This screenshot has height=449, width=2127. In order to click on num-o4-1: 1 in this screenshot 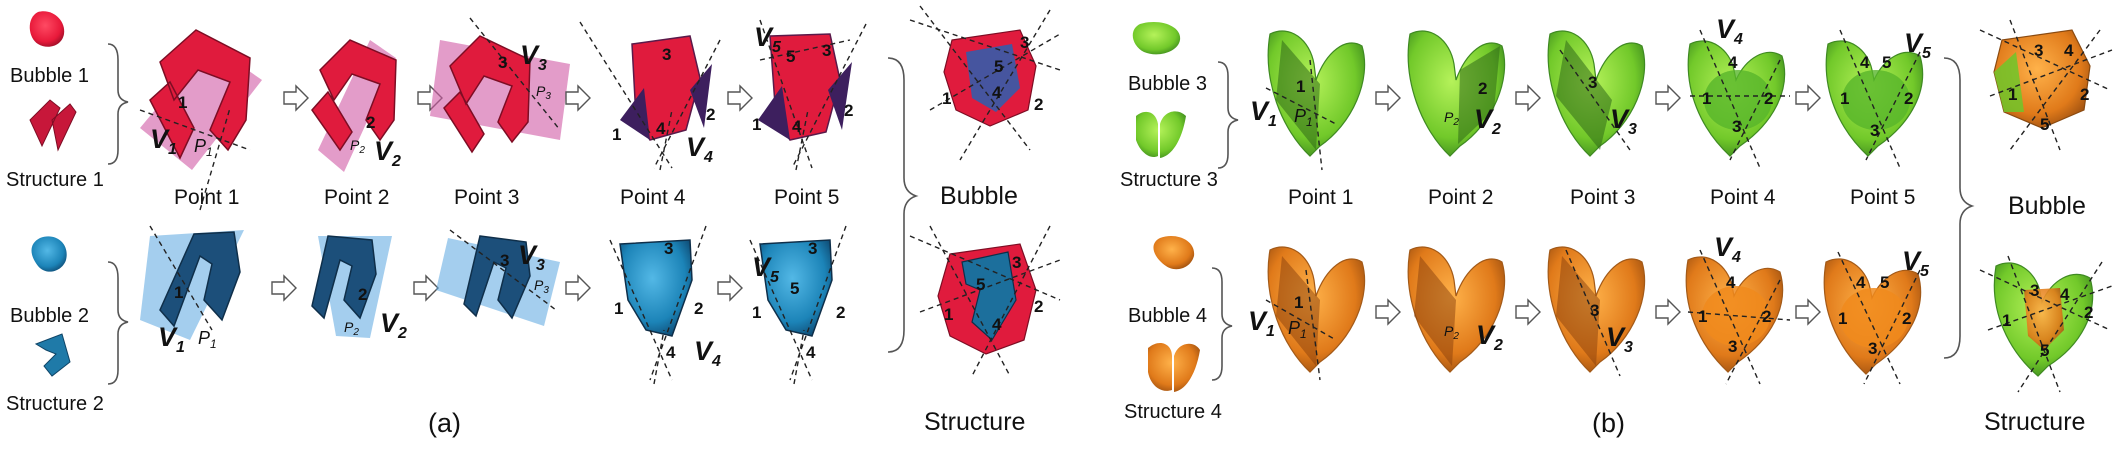, I will do `click(1702, 316)`.